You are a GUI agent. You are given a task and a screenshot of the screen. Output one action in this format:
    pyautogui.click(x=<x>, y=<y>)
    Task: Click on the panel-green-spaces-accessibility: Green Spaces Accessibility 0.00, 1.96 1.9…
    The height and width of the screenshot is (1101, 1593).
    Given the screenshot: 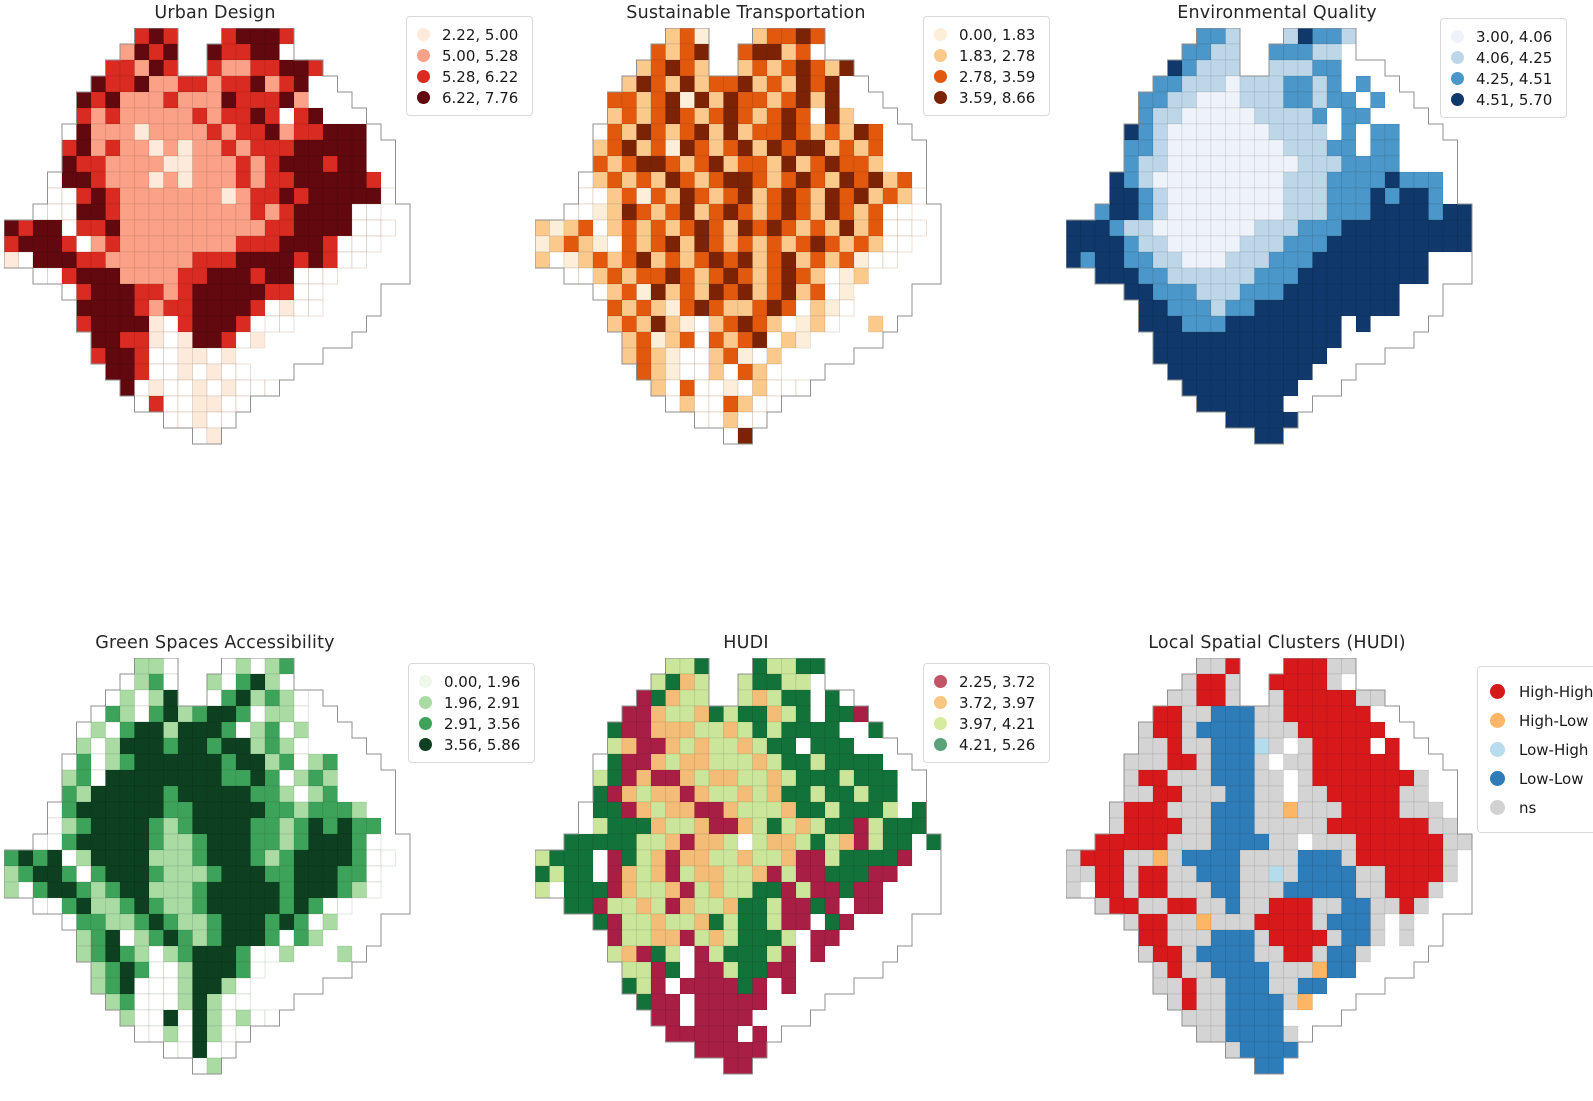 What is the action you would take?
    pyautogui.click(x=268, y=865)
    